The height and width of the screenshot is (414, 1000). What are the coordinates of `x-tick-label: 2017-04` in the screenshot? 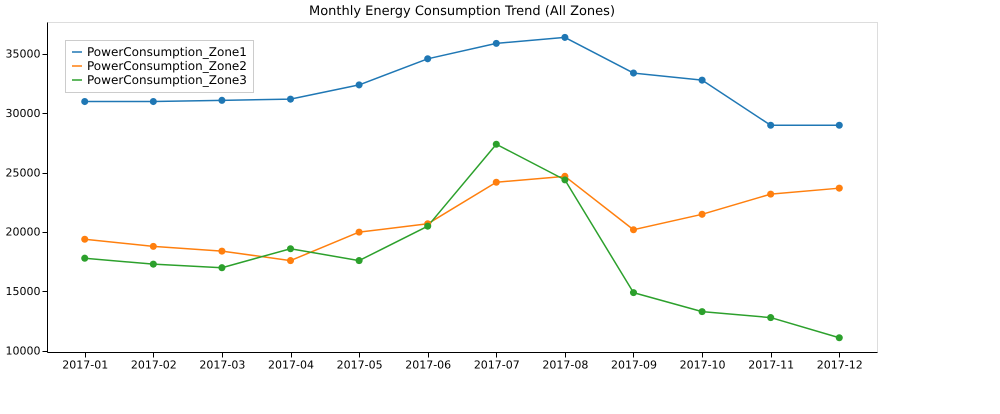 It's located at (291, 365).